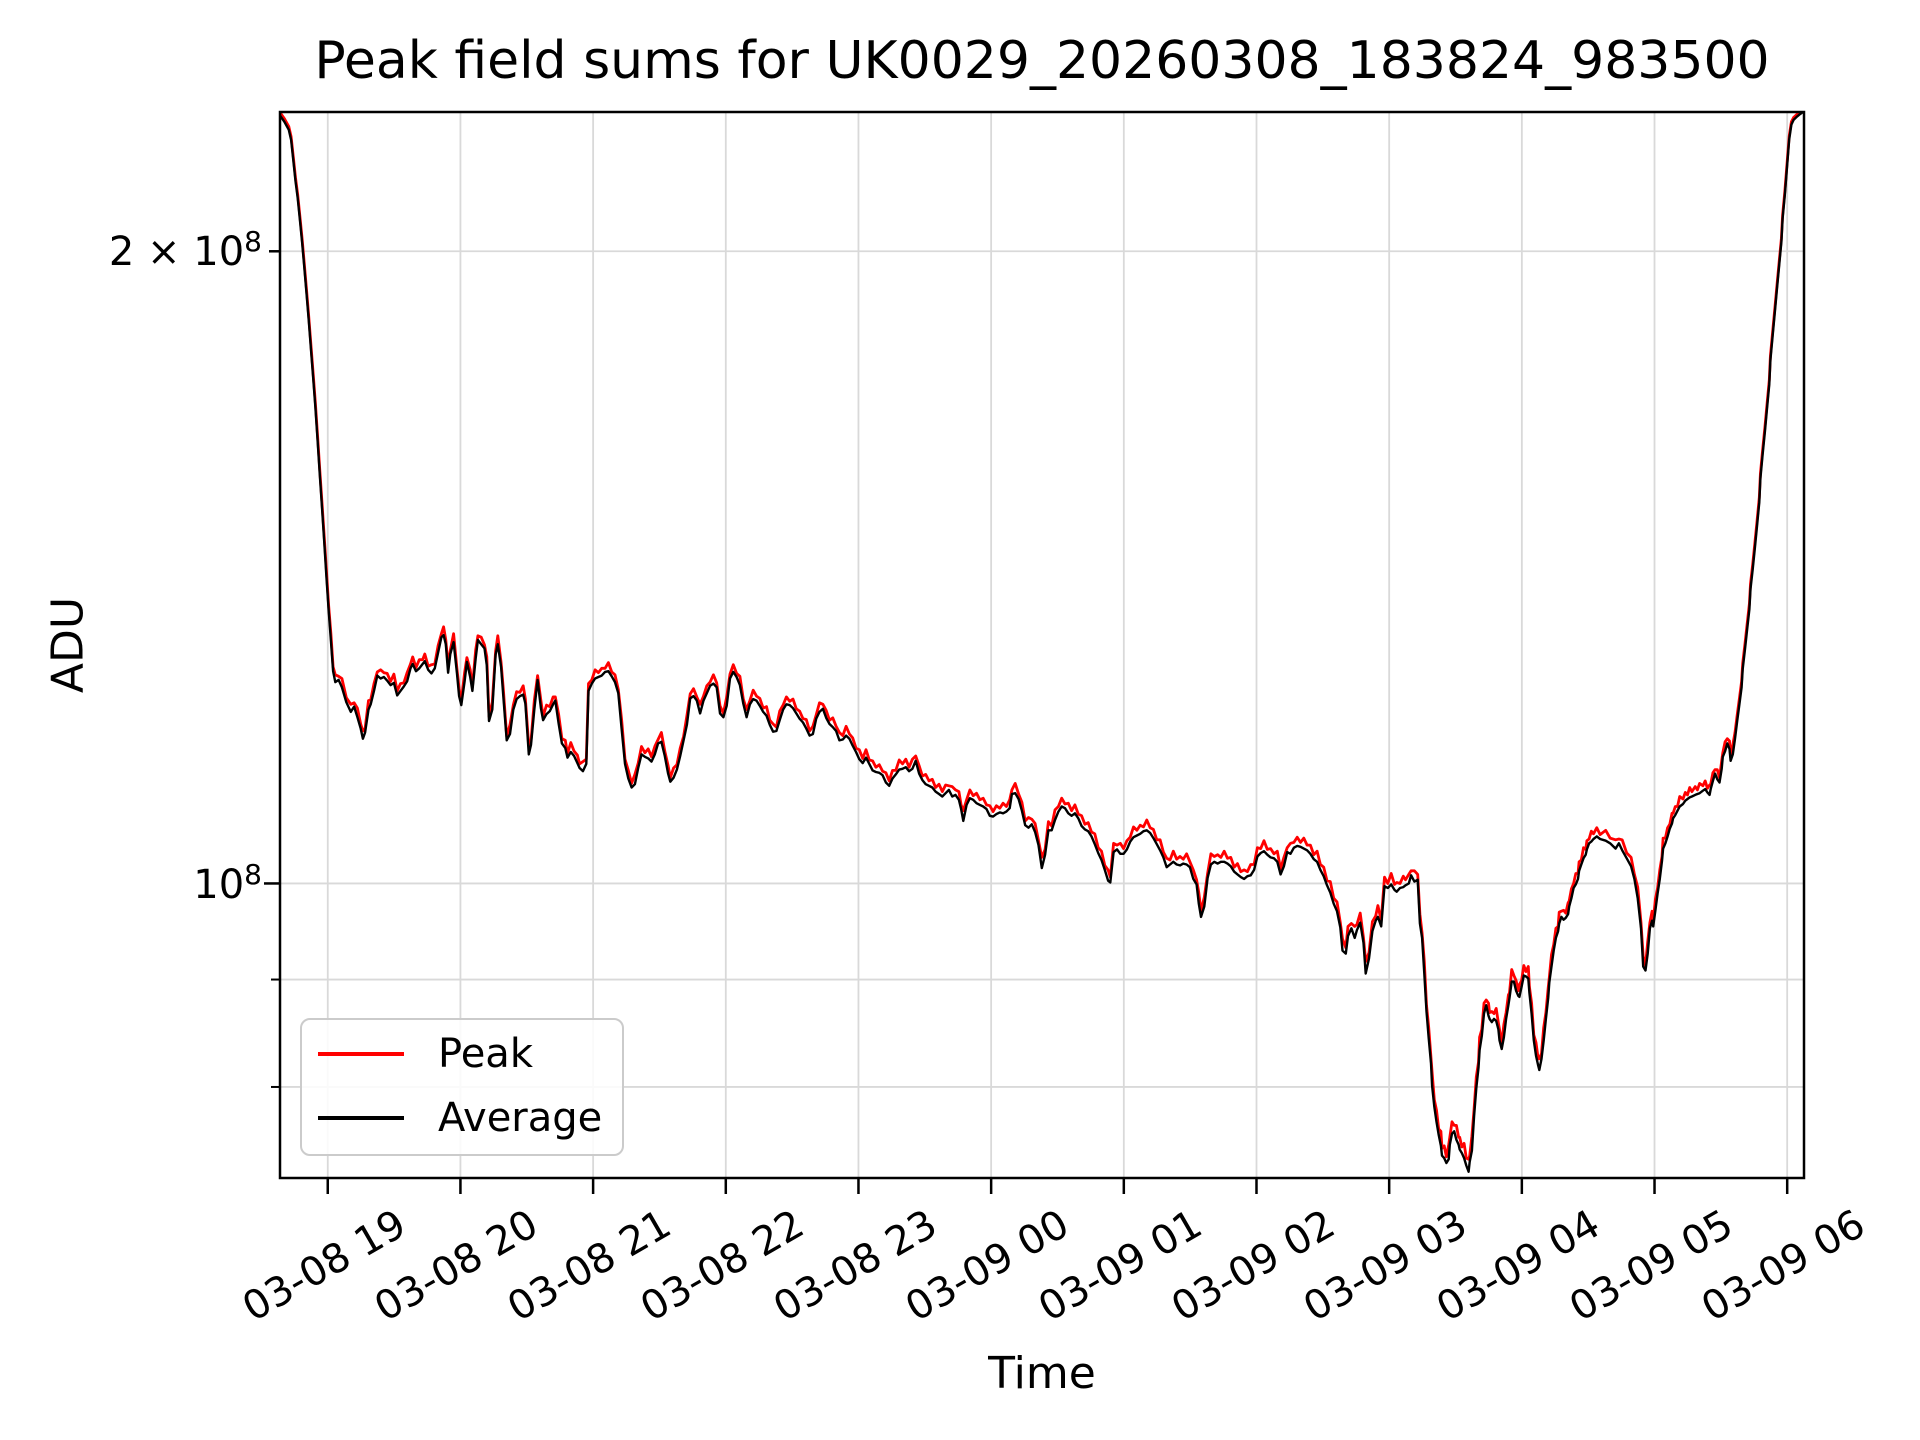  I want to click on legend-label-peak: Peak, so click(485, 1054).